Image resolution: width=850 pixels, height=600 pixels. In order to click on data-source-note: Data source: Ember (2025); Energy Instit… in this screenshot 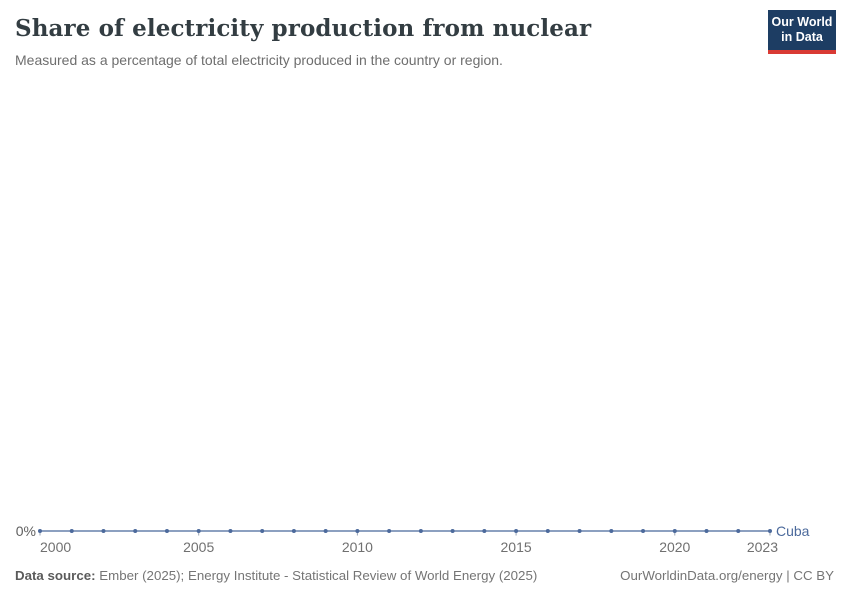, I will do `click(276, 576)`.